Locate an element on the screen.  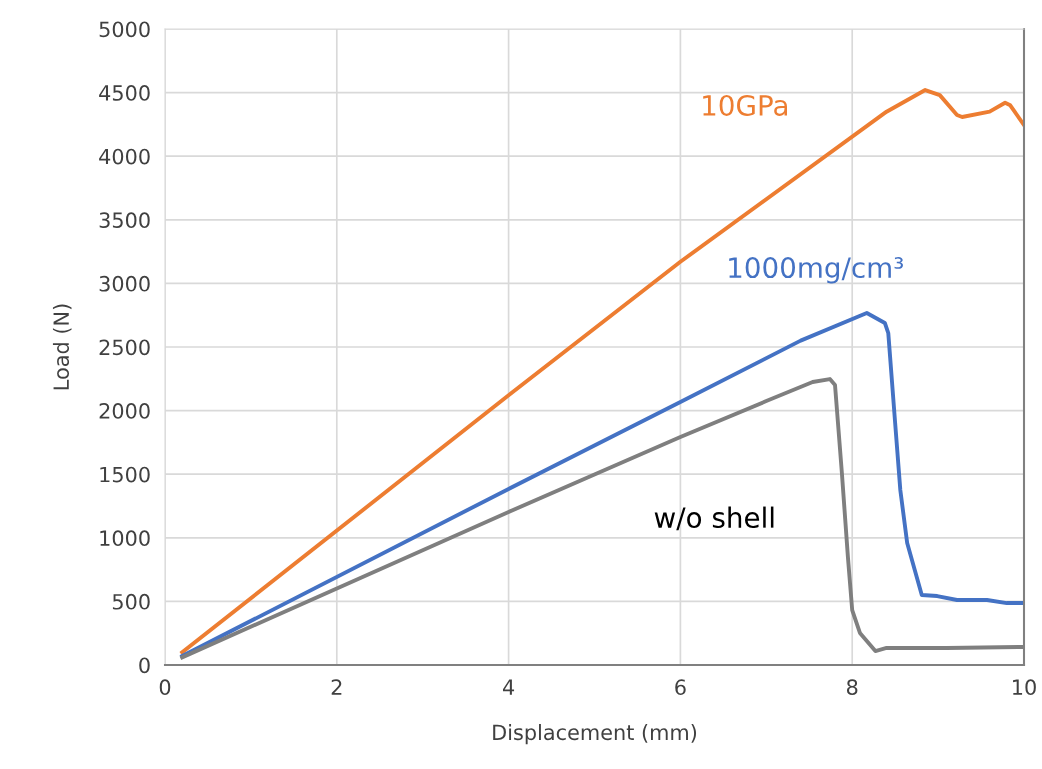
x-tick-label: 6 is located at coordinates (680, 687).